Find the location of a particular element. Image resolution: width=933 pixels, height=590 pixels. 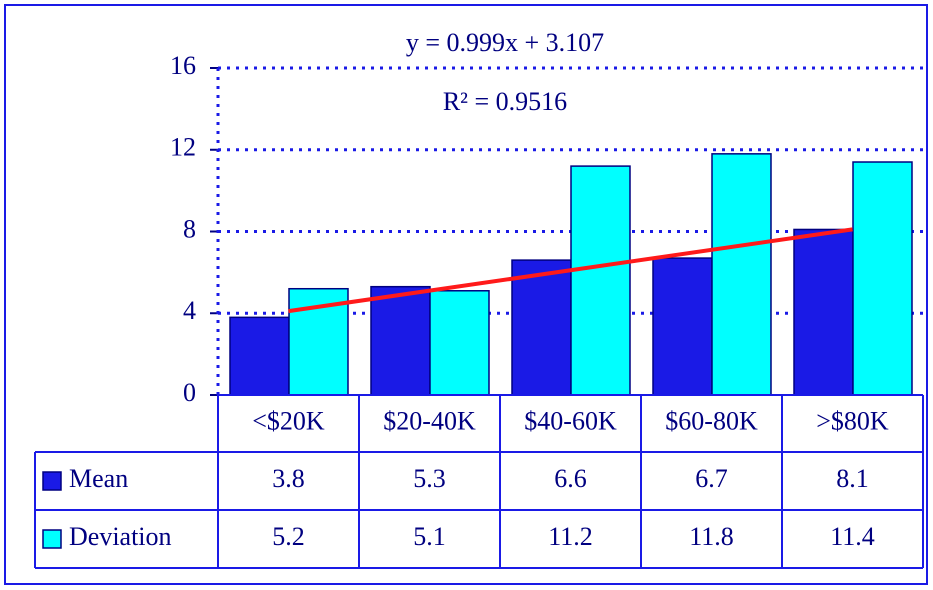

x-tick-label: $60-80K is located at coordinates (711, 420).